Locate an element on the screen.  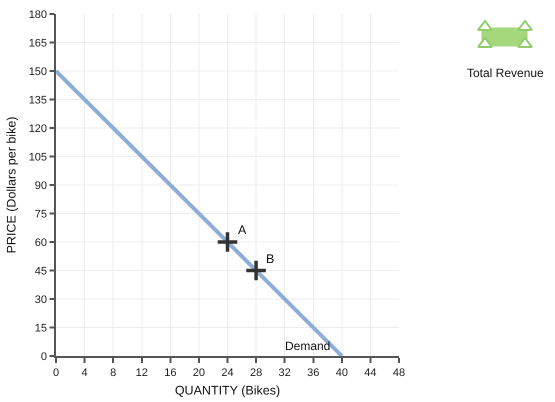
x-tick-label: 40 is located at coordinates (342, 372).